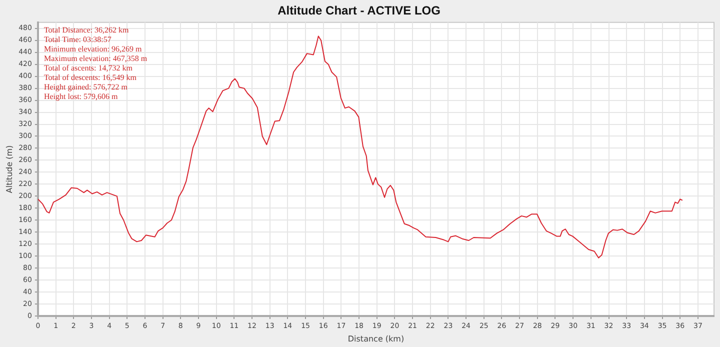  Describe the element at coordinates (93, 49) in the screenshot. I see `annotation: Minimum elevation: 96,269 m` at that location.